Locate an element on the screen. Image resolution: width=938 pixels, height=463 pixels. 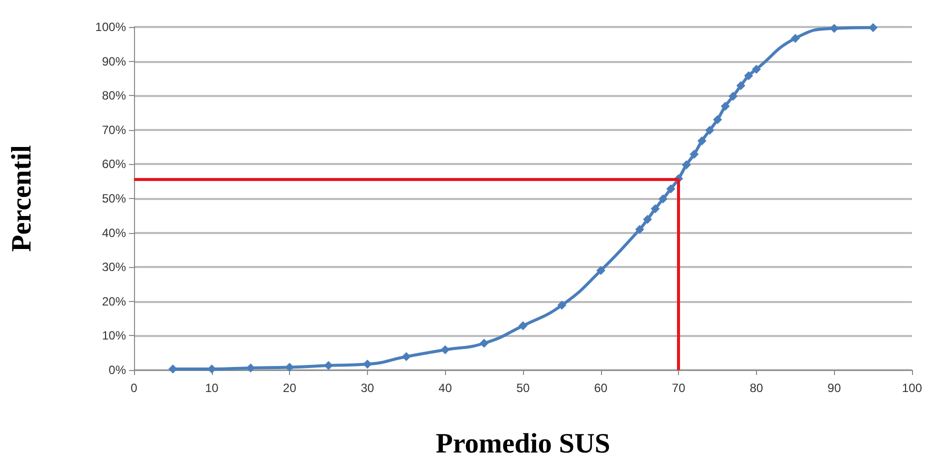
x-tick-label: 0 is located at coordinates (134, 388).